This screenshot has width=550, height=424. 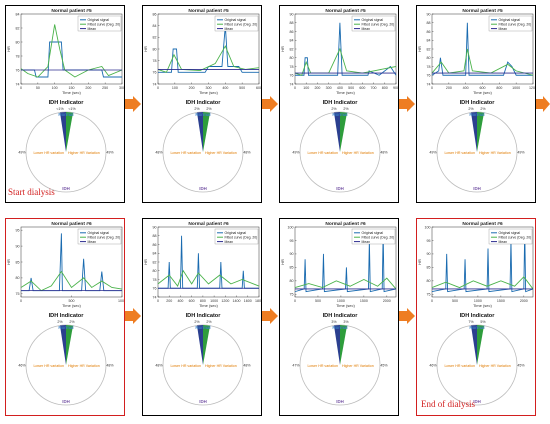 I want to click on y-tick-label: 100, so click(x=428, y=227).